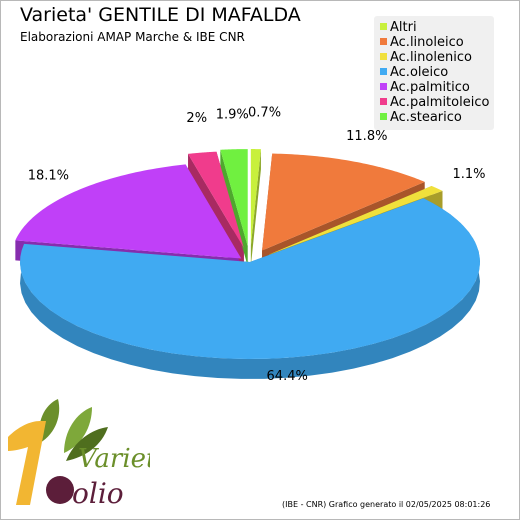  I want to click on legend-label: Ac.linolenico, so click(431, 57).